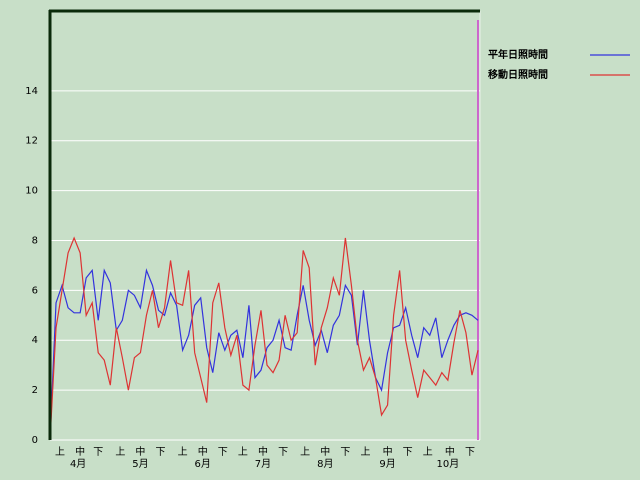 The width and height of the screenshot is (640, 480). I want to click on month-label: 4月, so click(78, 464).